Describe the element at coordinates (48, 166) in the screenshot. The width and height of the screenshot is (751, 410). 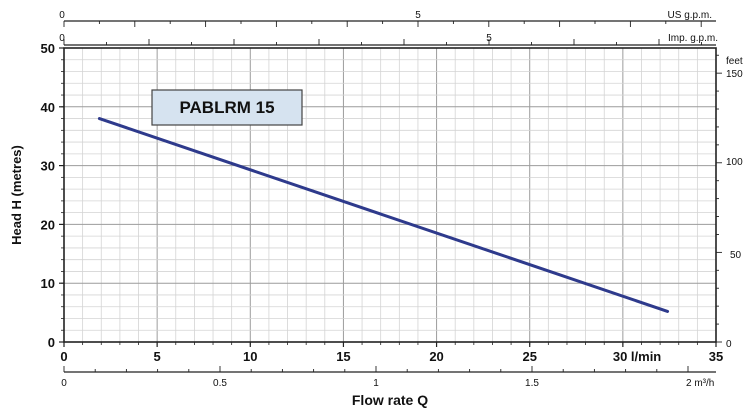
I see `y-tick-label: 30` at that location.